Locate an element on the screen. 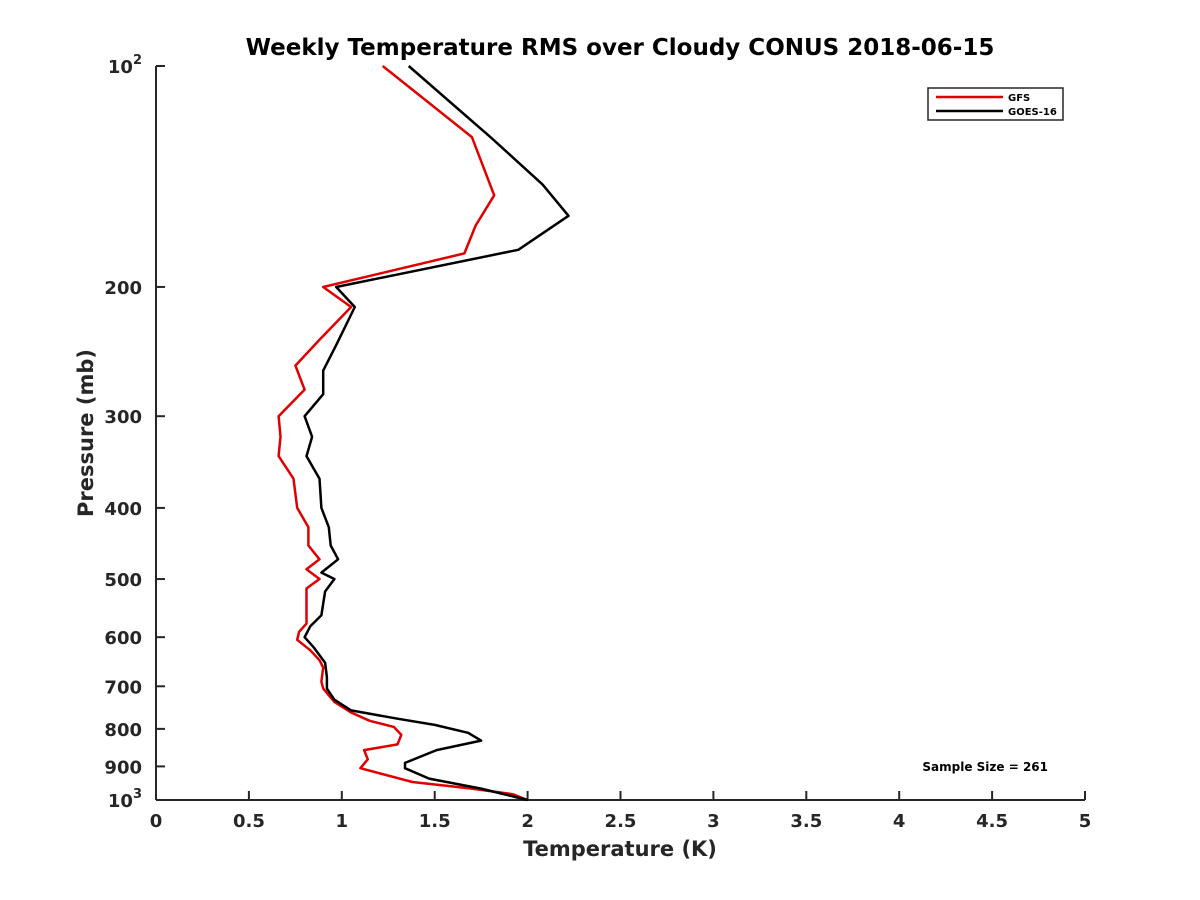 The image size is (1200, 900). x-ticks: 0 0.5 1 1.5 2 2.5 3 3.5 4 4.5 5 is located at coordinates (621, 811).